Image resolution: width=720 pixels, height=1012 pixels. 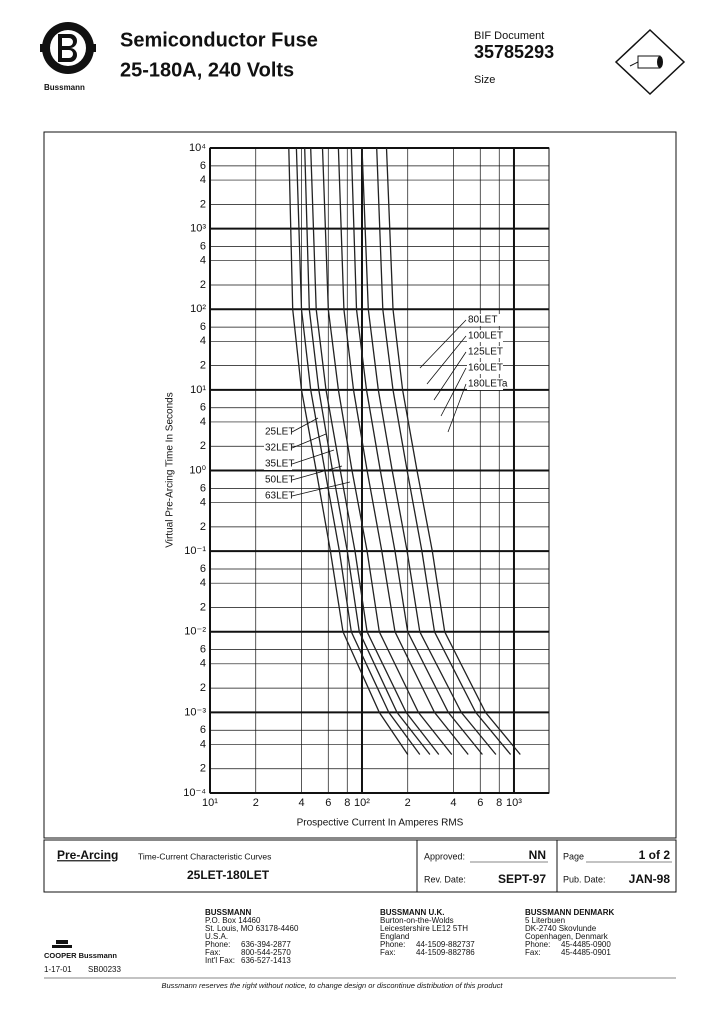 I want to click on curve-label: 180LETa, so click(x=488, y=384).